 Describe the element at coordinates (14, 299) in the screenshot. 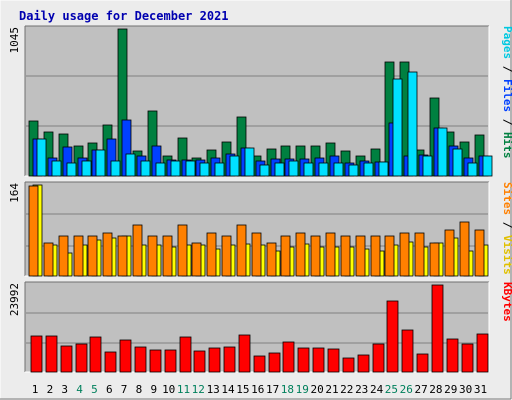

I see `y-max-label-kbytes: 23992` at that location.